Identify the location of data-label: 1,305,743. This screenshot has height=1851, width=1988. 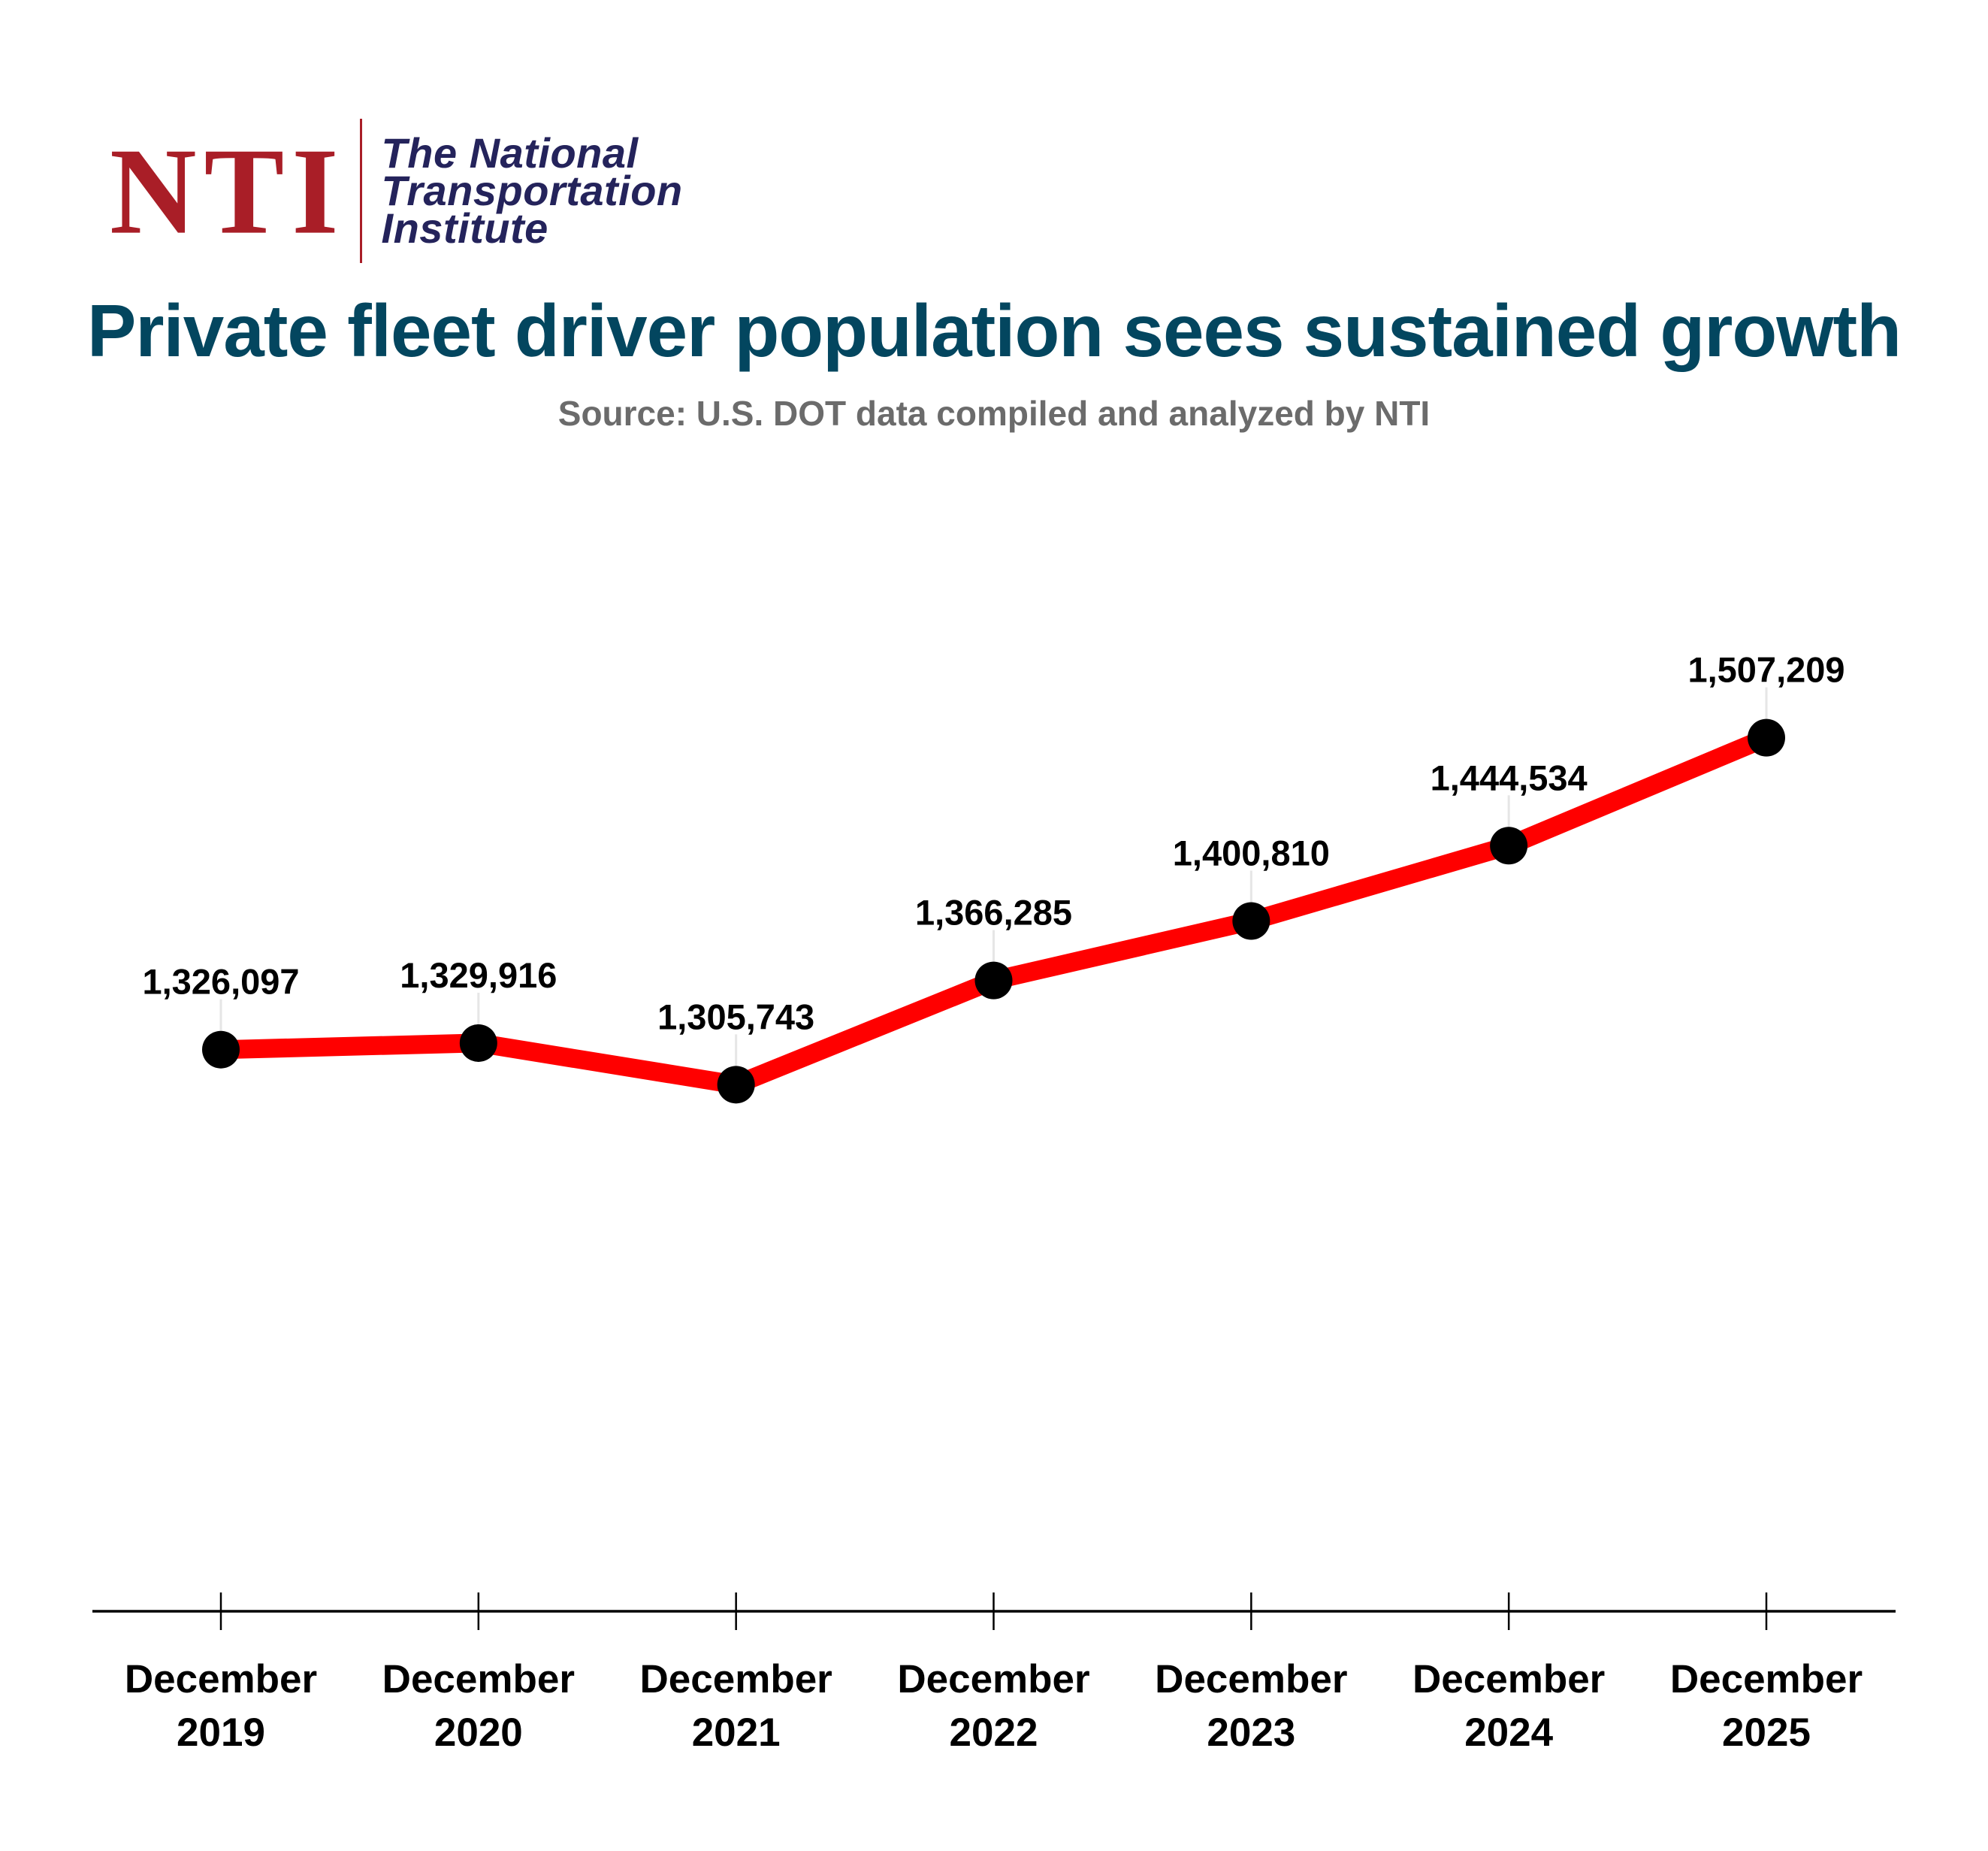
(735, 1016).